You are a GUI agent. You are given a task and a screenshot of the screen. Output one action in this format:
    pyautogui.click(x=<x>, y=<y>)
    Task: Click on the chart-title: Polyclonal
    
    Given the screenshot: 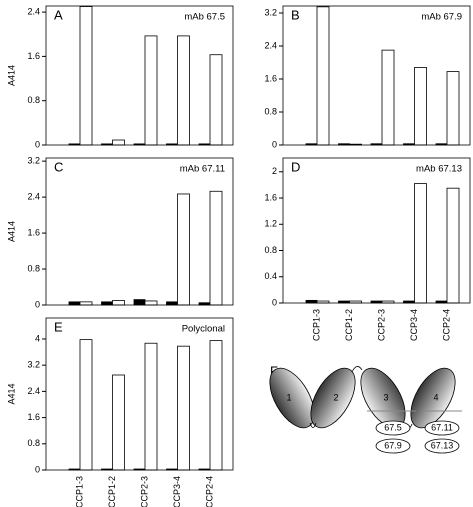 What is the action you would take?
    pyautogui.click(x=203, y=329)
    